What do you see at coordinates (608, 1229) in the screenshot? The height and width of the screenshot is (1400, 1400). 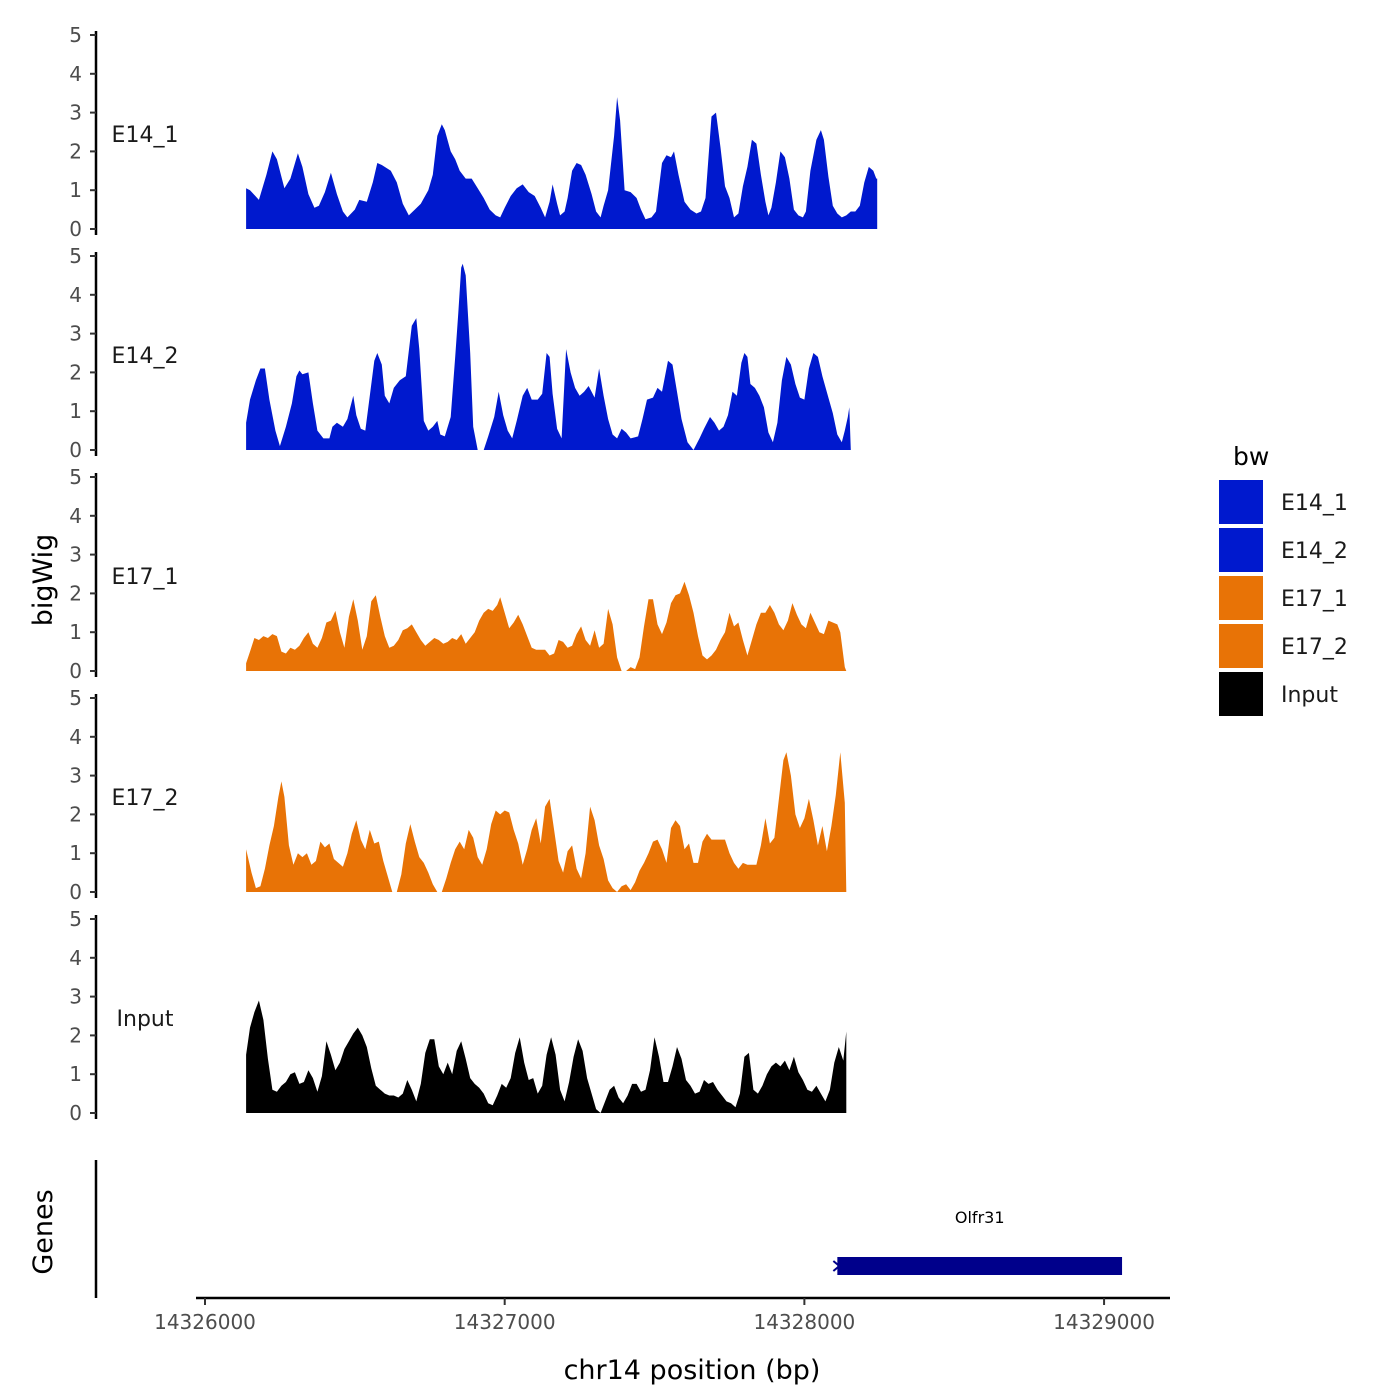 I see `genes-panel: Olfr31` at bounding box center [608, 1229].